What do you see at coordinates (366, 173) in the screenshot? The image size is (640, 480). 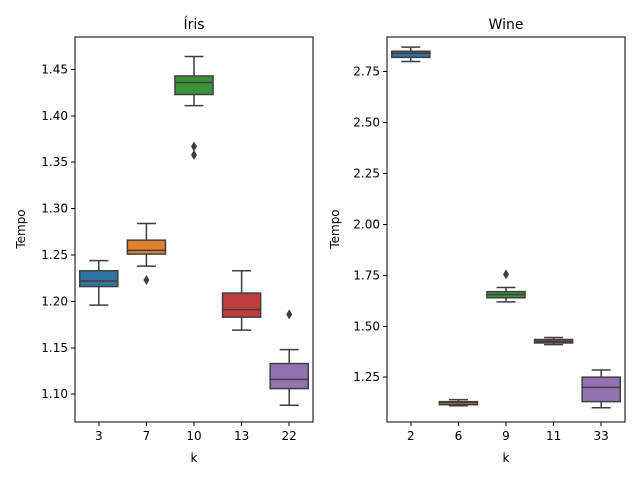 I see `wine-y-tick-label: 2.25` at bounding box center [366, 173].